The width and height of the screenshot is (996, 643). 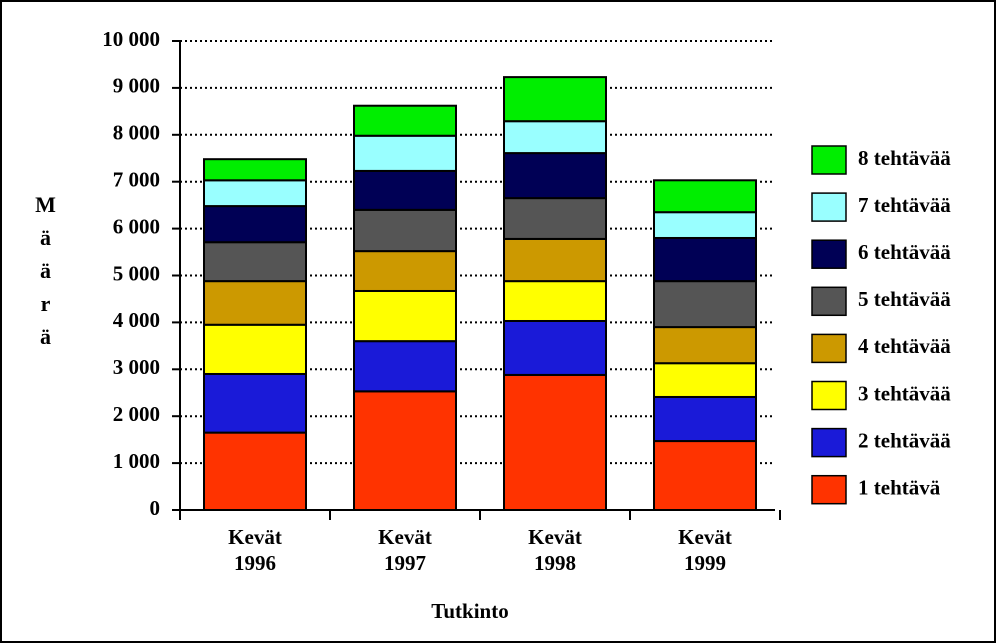 I want to click on y-tick-label: 10 000, so click(x=131, y=39).